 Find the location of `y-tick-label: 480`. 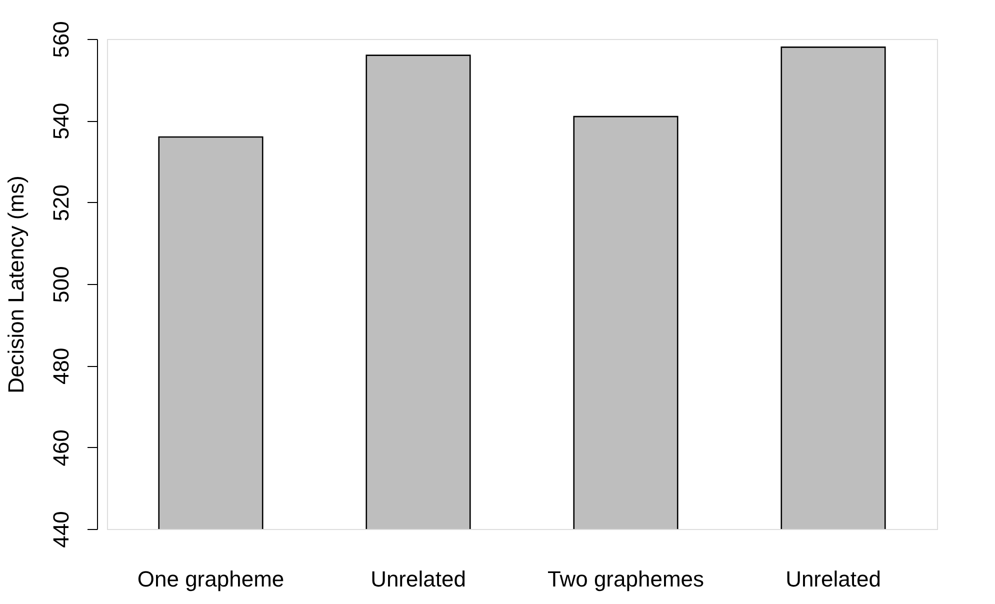

y-tick-label: 480 is located at coordinates (61, 366).